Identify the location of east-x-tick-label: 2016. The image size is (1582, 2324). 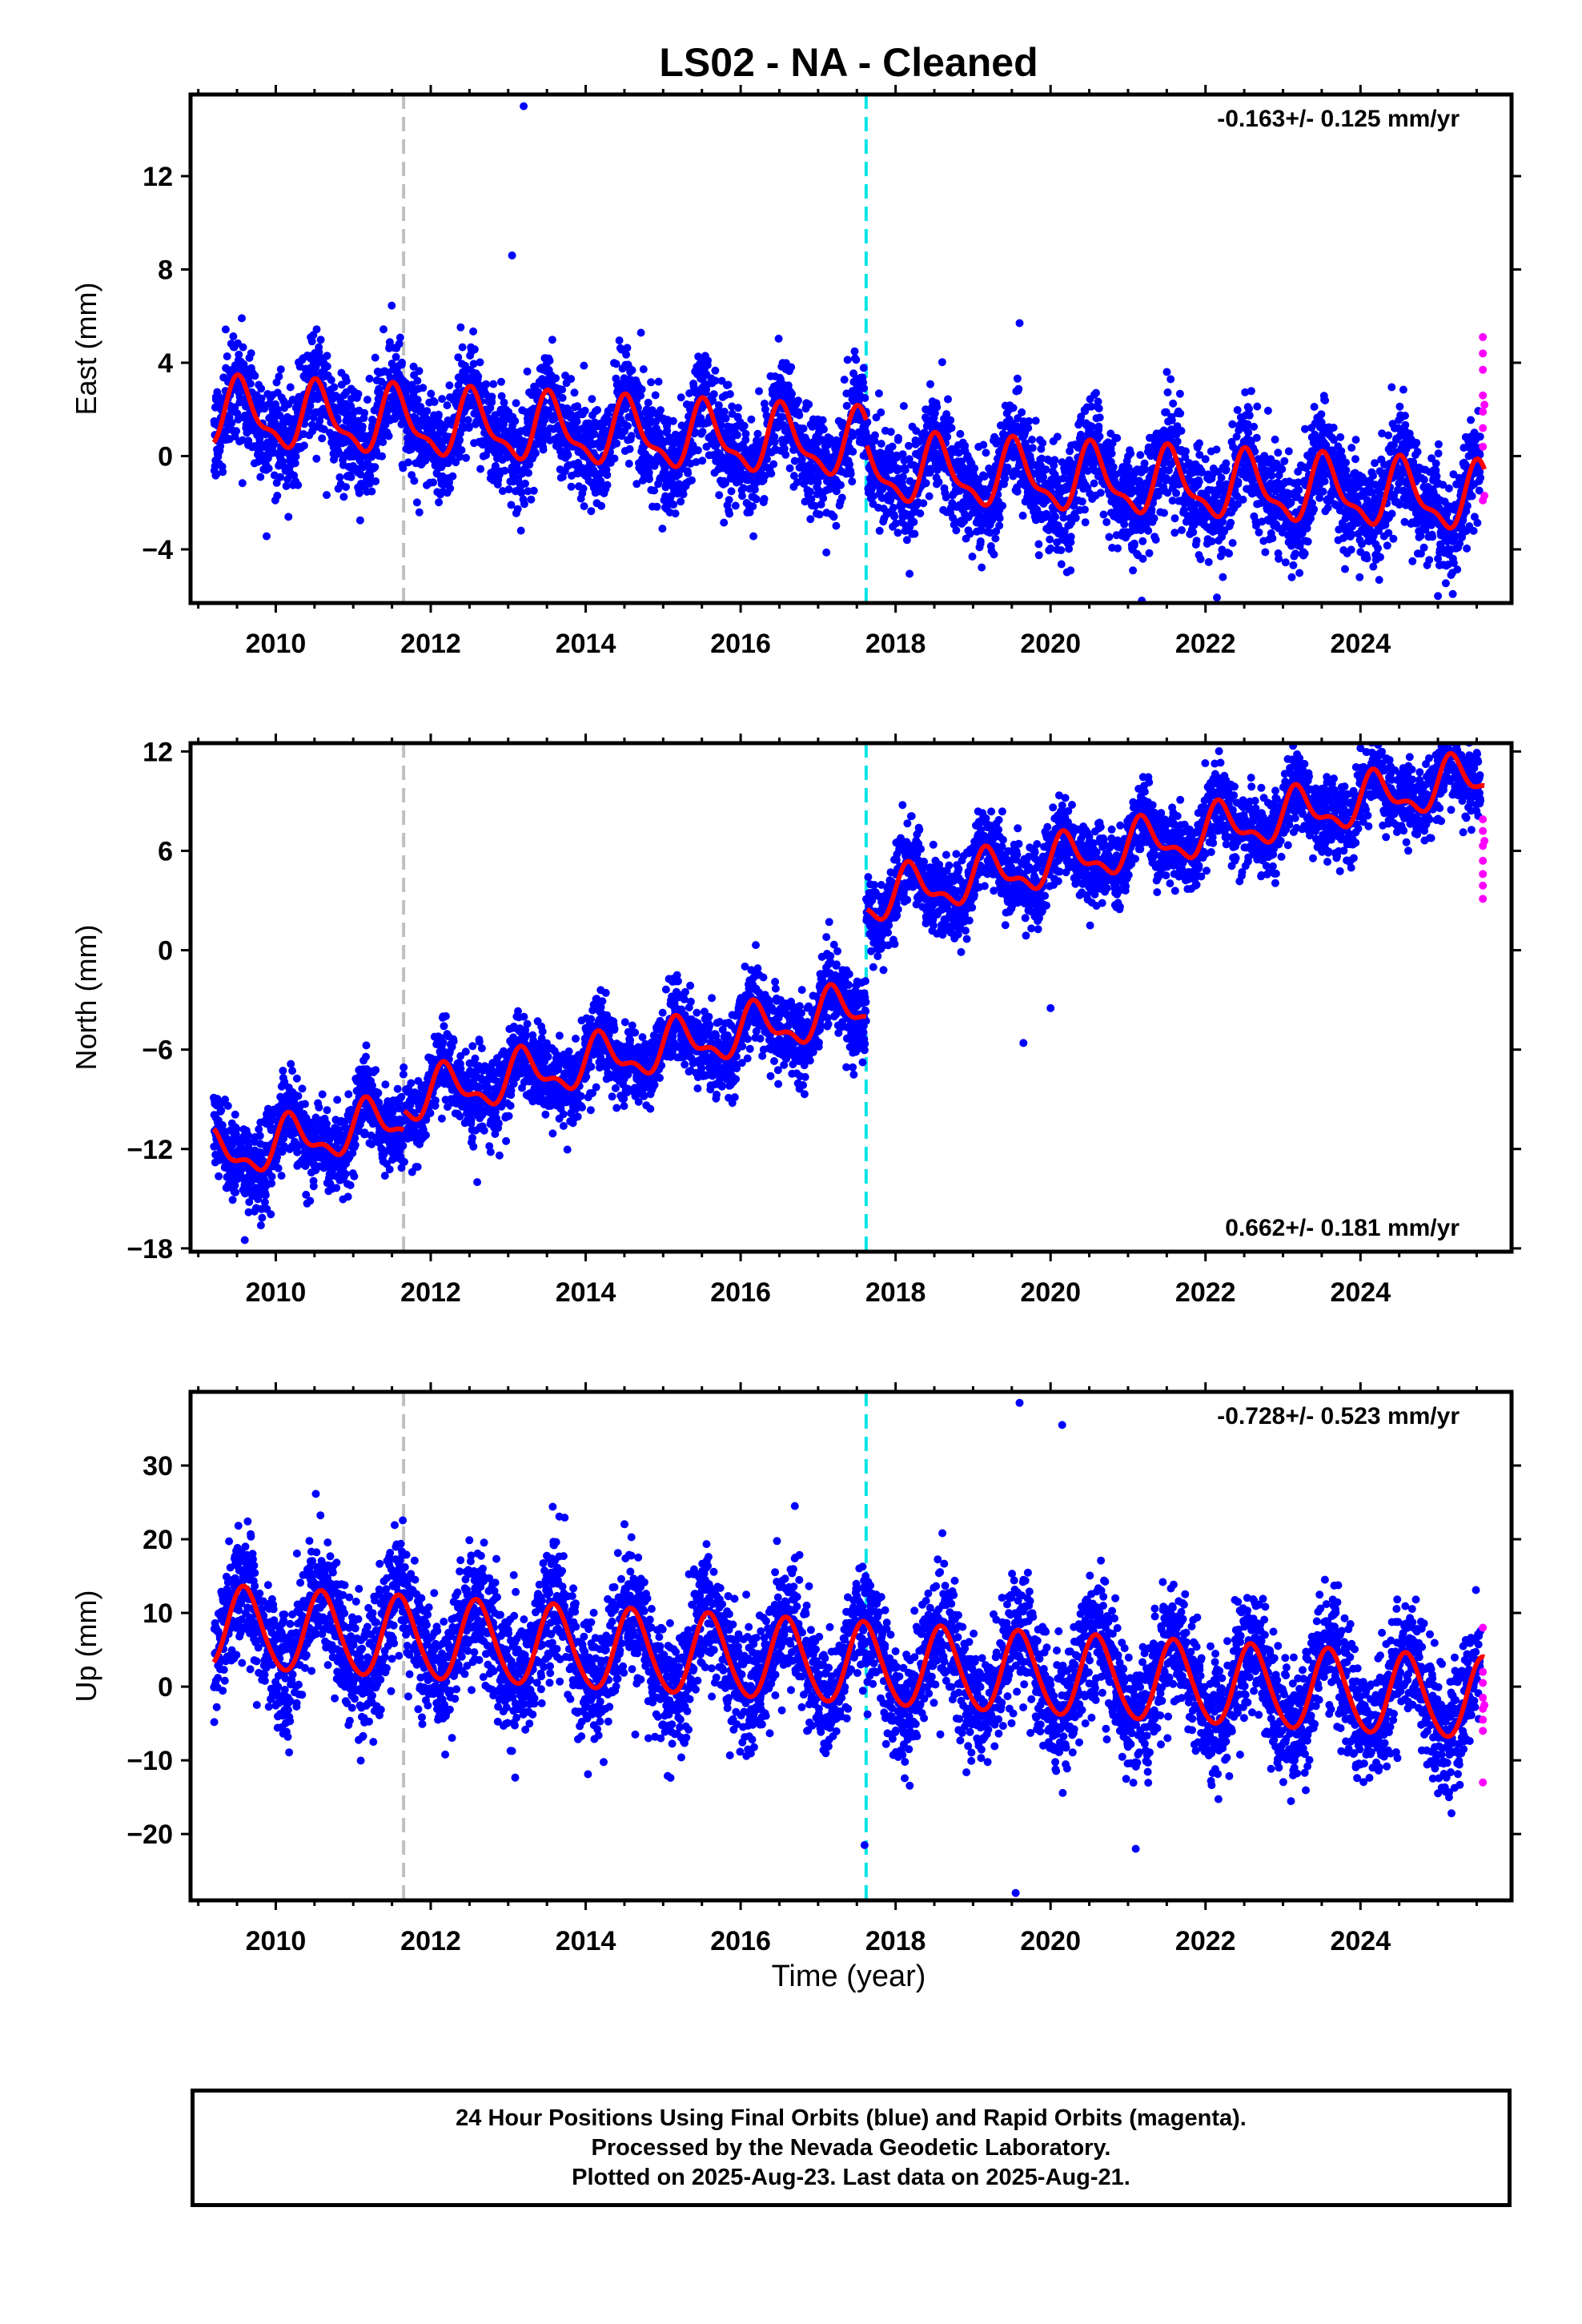
(740, 644).